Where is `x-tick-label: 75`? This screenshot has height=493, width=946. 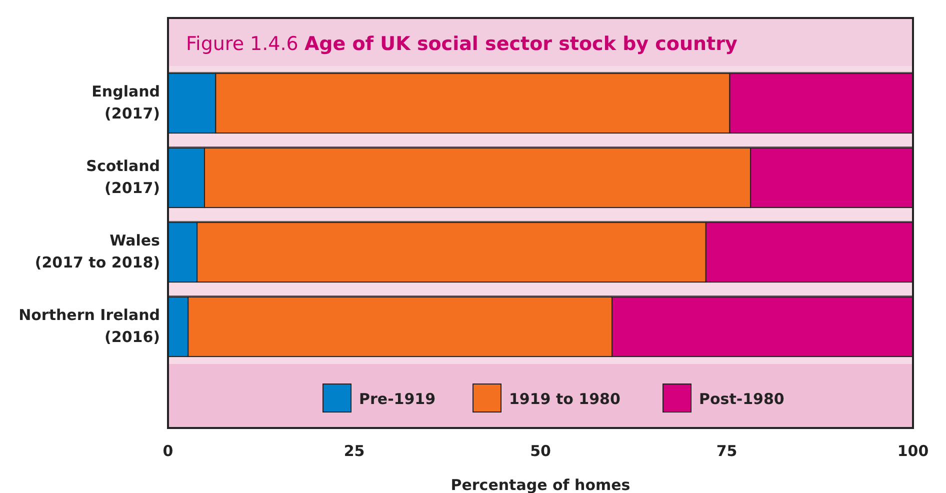
x-tick-label: 75 is located at coordinates (727, 451).